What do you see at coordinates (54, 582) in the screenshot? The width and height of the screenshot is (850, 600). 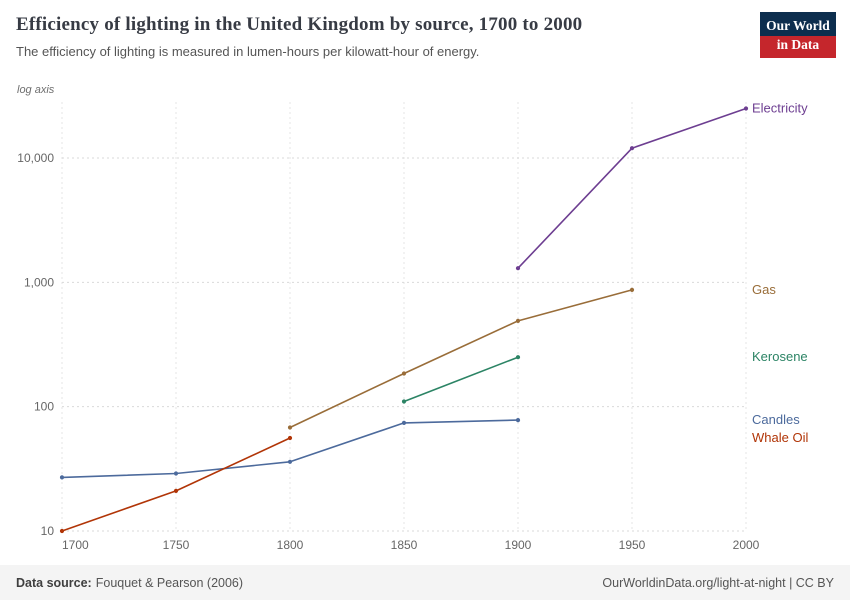 I see `data-source-label: Data source:` at bounding box center [54, 582].